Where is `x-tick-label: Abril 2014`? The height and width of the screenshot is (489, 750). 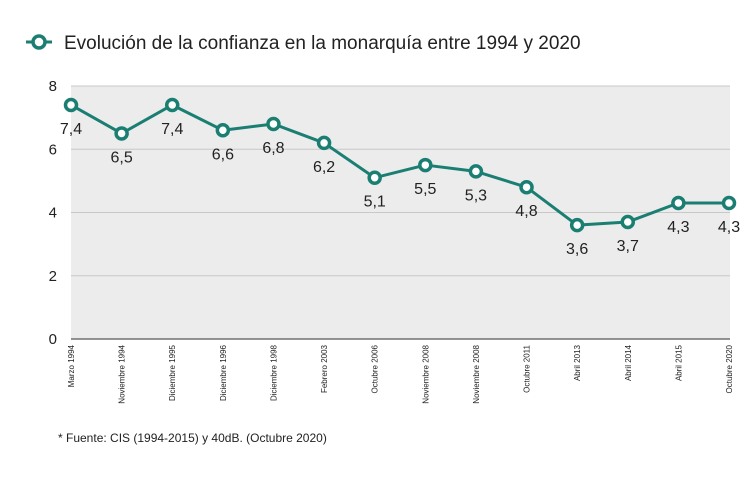
x-tick-label: Abril 2014 is located at coordinates (628, 362).